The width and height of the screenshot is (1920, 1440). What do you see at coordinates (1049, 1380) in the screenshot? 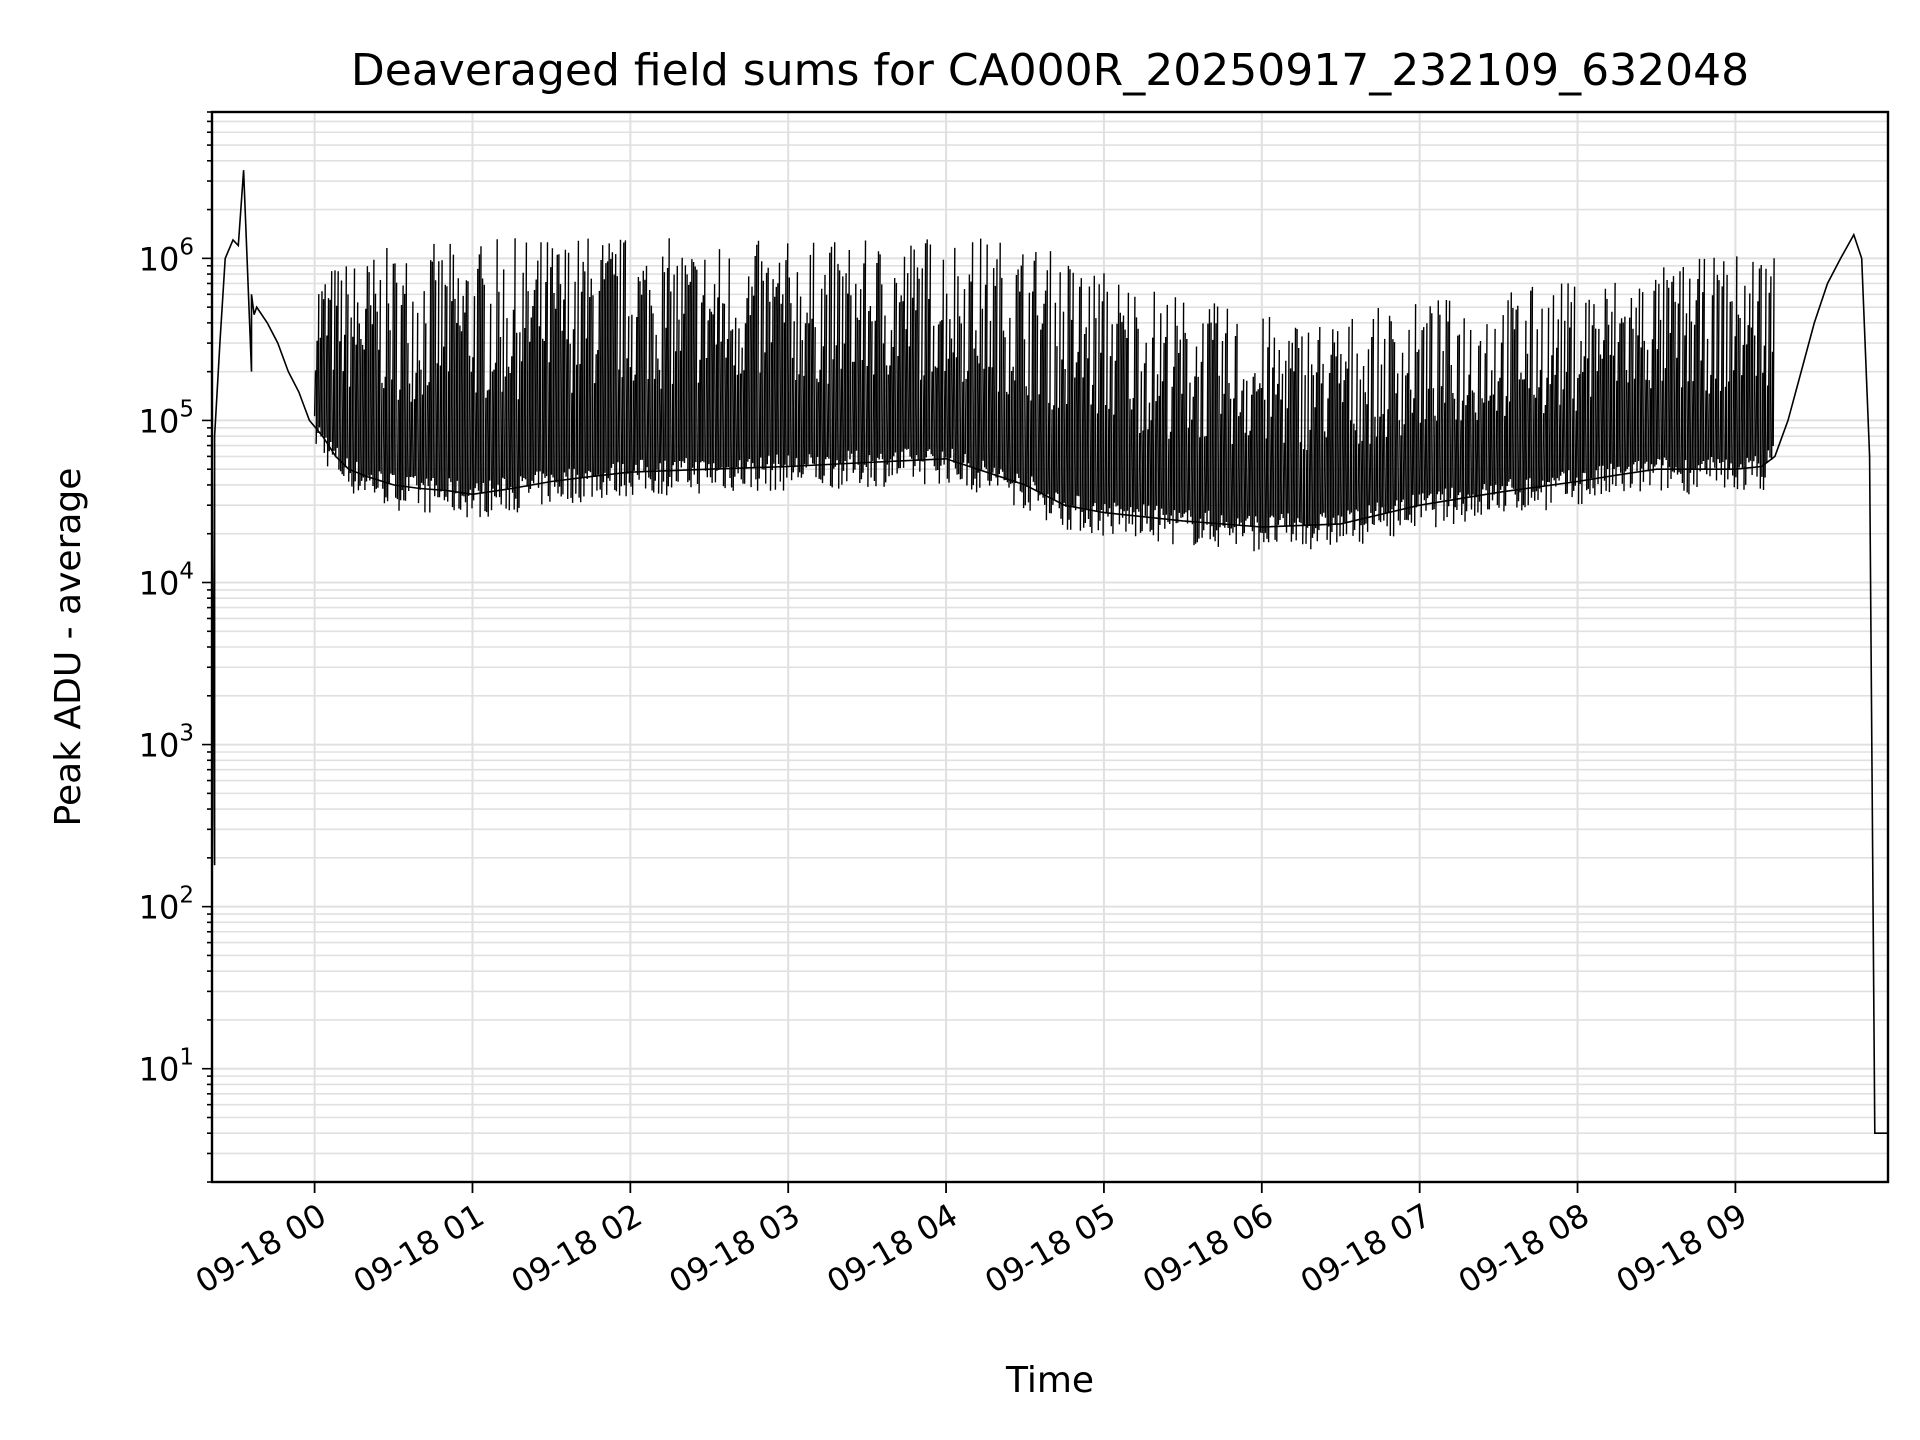
I see `x-axis-label: Time` at bounding box center [1049, 1380].